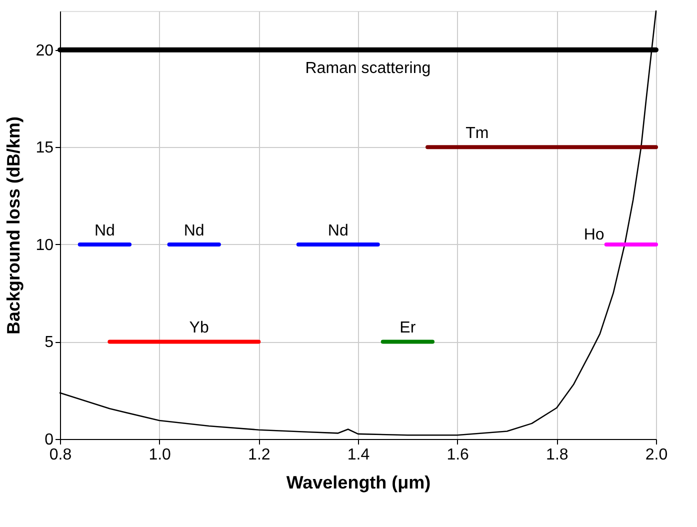 The height and width of the screenshot is (527, 697). I want to click on x-tick-label: 1.2, so click(259, 455).